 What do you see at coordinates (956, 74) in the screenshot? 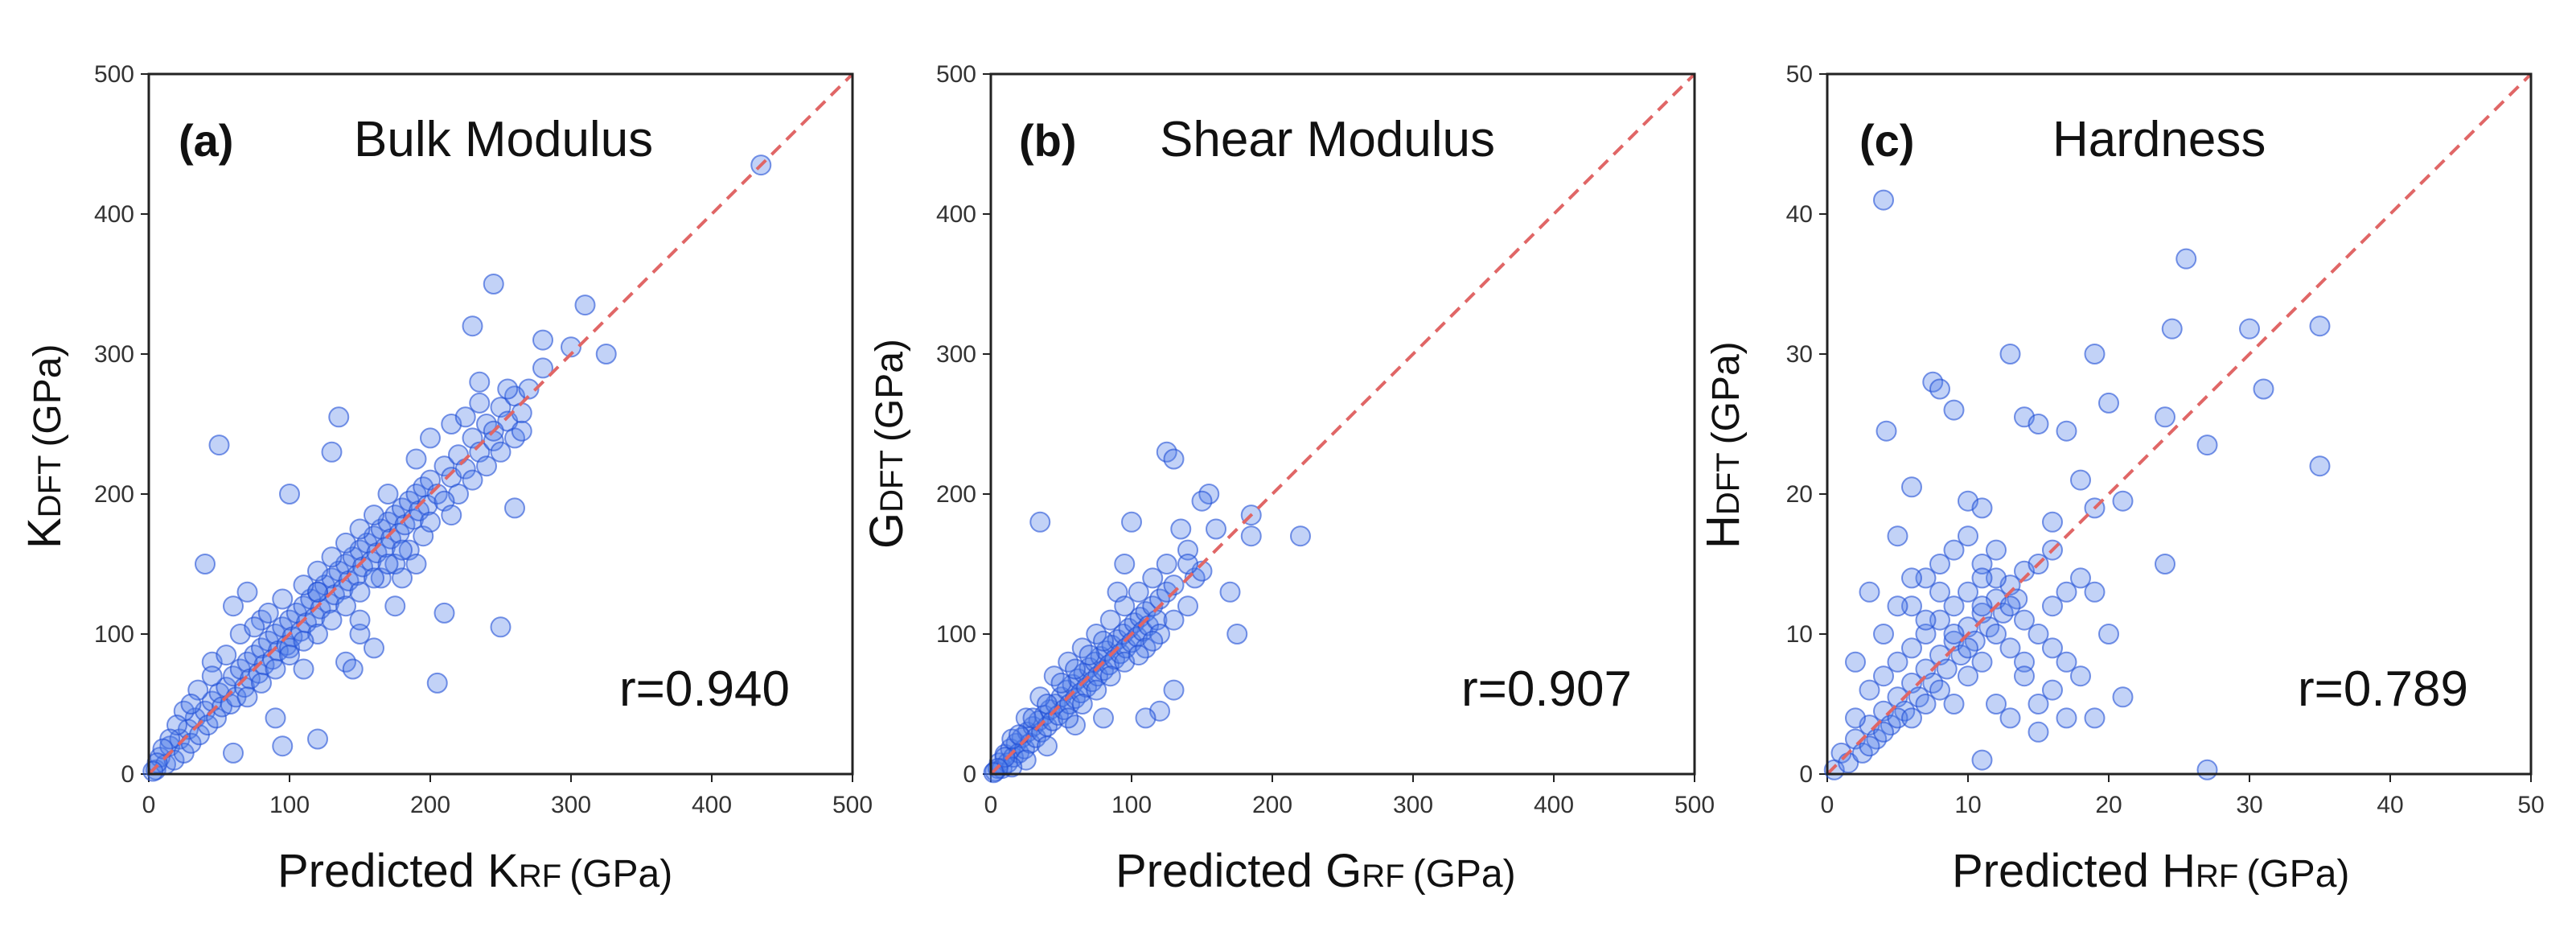
I see `panel-b-y-tick-label: 500` at bounding box center [956, 74].